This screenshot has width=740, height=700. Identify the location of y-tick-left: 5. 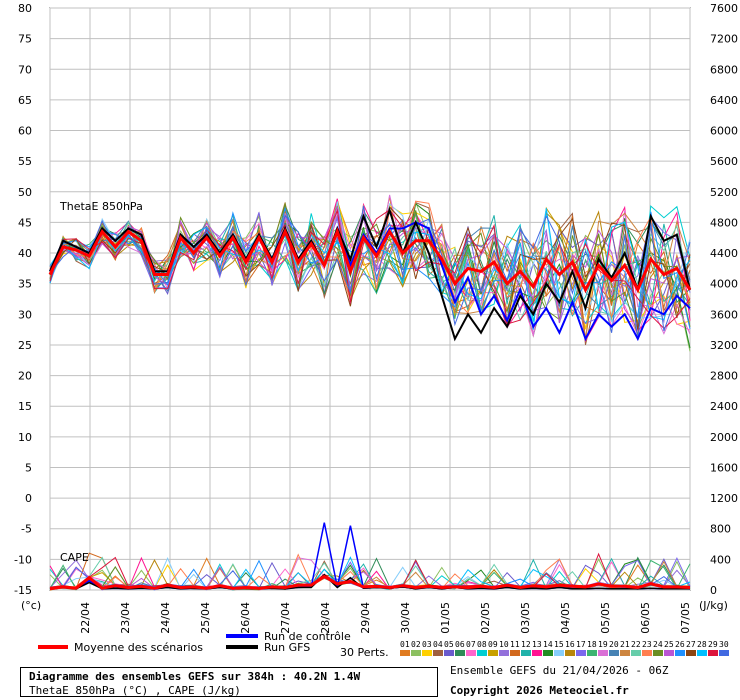
(28, 467).